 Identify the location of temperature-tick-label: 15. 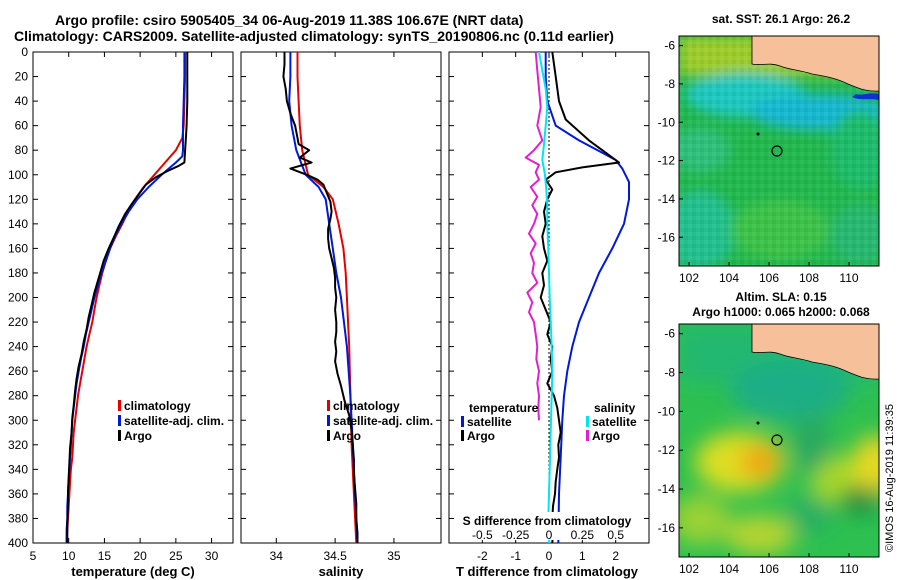
(105, 556).